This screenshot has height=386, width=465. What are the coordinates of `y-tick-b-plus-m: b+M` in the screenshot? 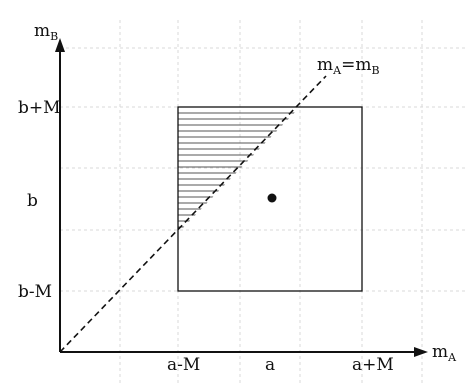 It's located at (39, 108).